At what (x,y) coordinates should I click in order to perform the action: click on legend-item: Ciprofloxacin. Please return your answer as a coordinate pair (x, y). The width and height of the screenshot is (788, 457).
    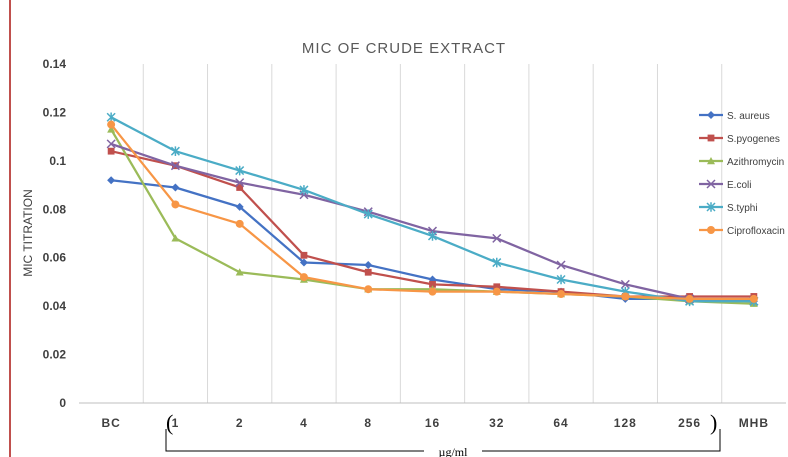
    Looking at the image, I should click on (742, 231).